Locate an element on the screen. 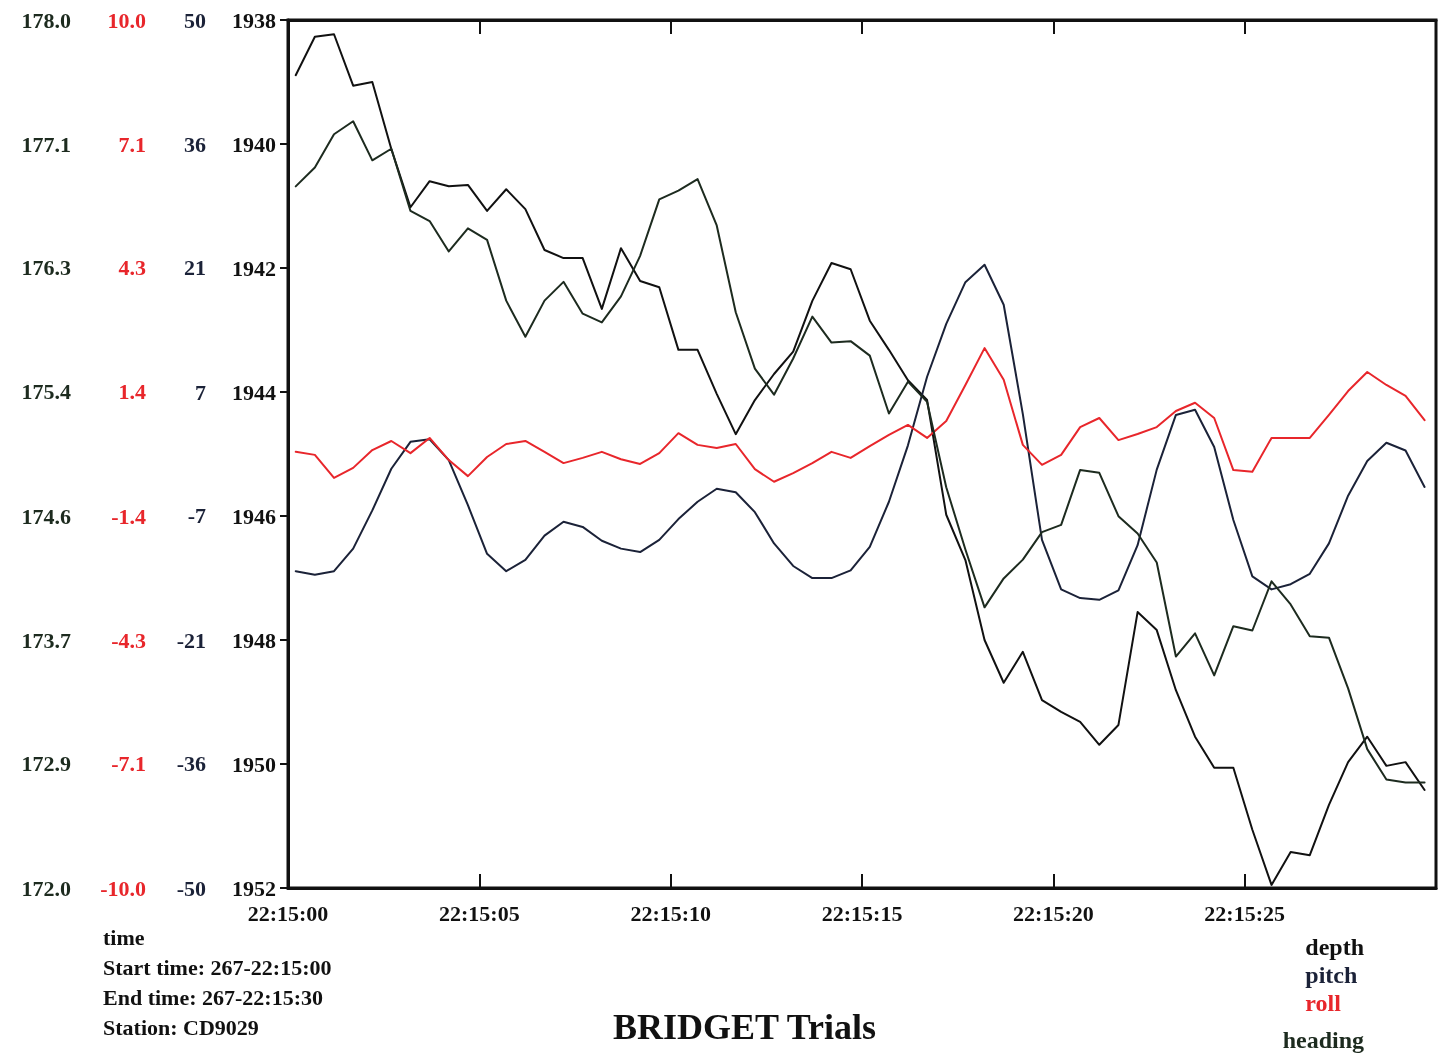 Image resolution: width=1439 pixels, height=1054 pixels. y3-tick-label: 7.1 is located at coordinates (132, 144).